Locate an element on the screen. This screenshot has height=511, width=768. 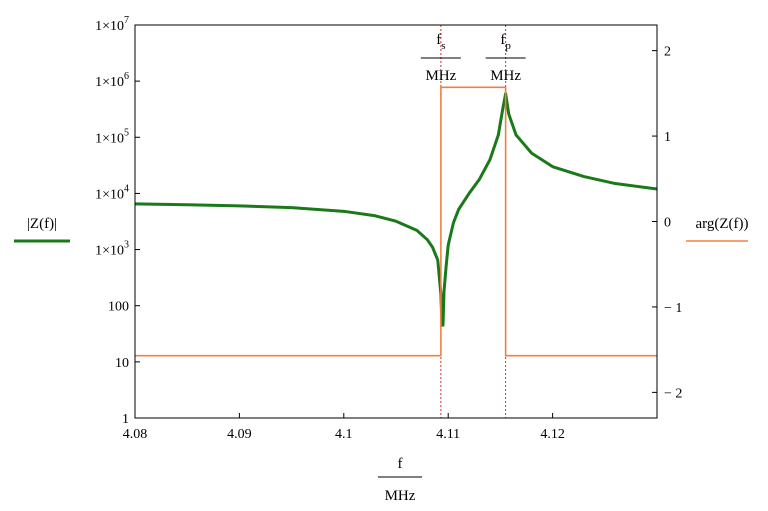
x-tick-label: 4.12 is located at coordinates (552, 434).